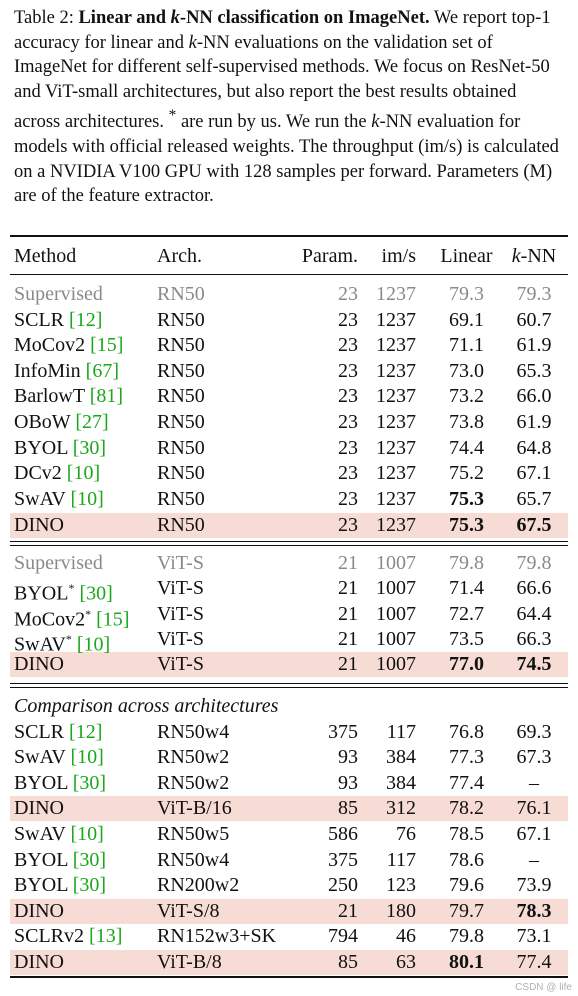 The image size is (578, 996). Describe the element at coordinates (466, 860) in the screenshot. I see `linear-cell: 78.6` at that location.